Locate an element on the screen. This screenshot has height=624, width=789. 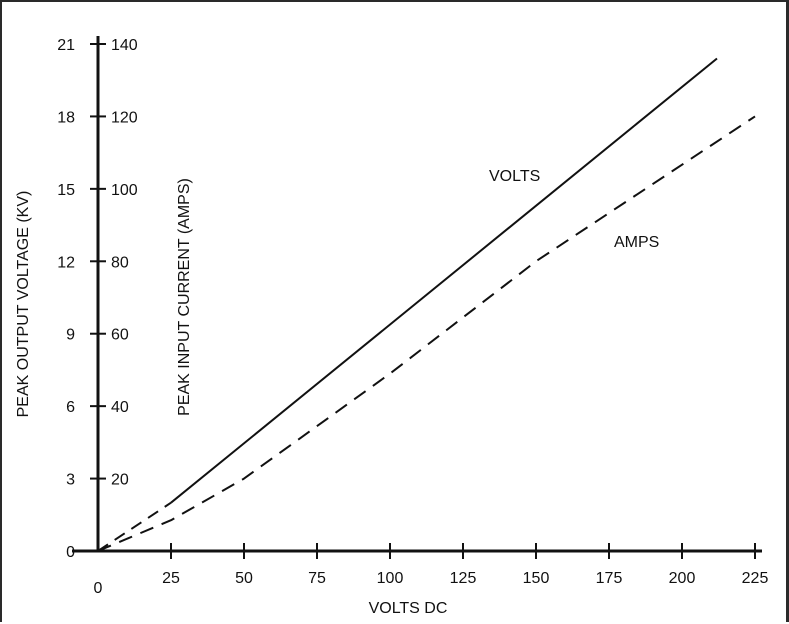
y-tick-label: 3 is located at coordinates (70, 480).